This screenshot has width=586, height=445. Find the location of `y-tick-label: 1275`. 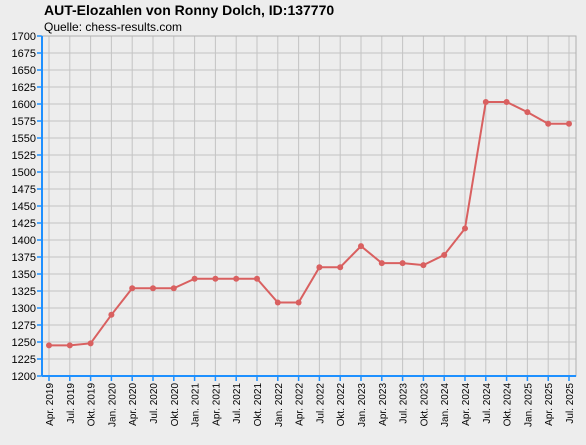

y-tick-label: 1275 is located at coordinates (24, 326).